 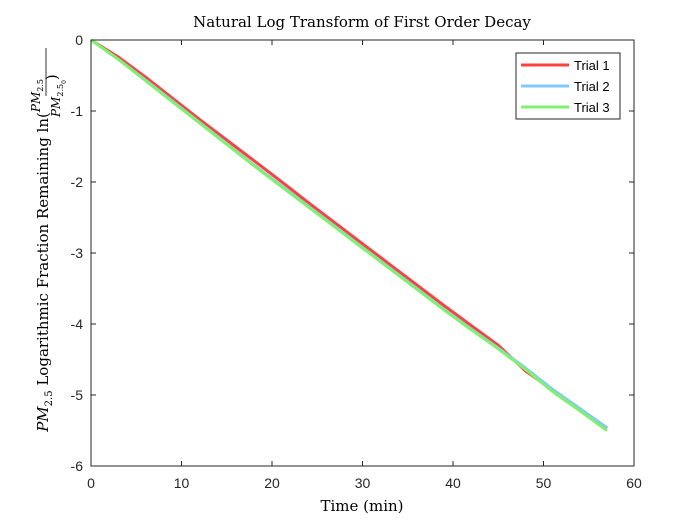 What do you see at coordinates (272, 483) in the screenshot?
I see `x-tick-label: 20` at bounding box center [272, 483].